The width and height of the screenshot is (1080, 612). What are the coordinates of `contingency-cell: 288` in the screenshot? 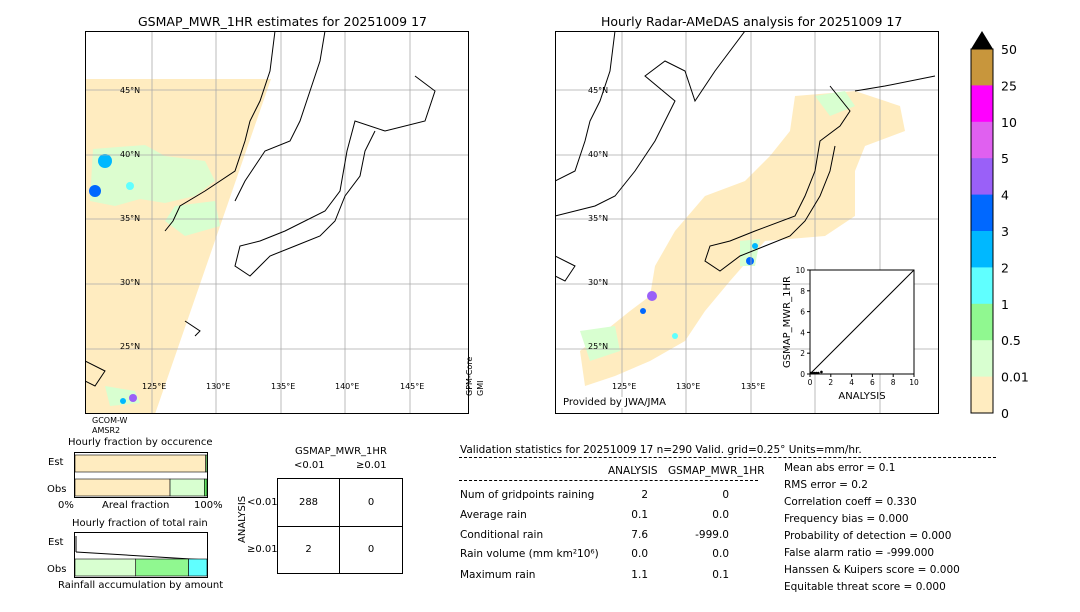 It's located at (308, 502).